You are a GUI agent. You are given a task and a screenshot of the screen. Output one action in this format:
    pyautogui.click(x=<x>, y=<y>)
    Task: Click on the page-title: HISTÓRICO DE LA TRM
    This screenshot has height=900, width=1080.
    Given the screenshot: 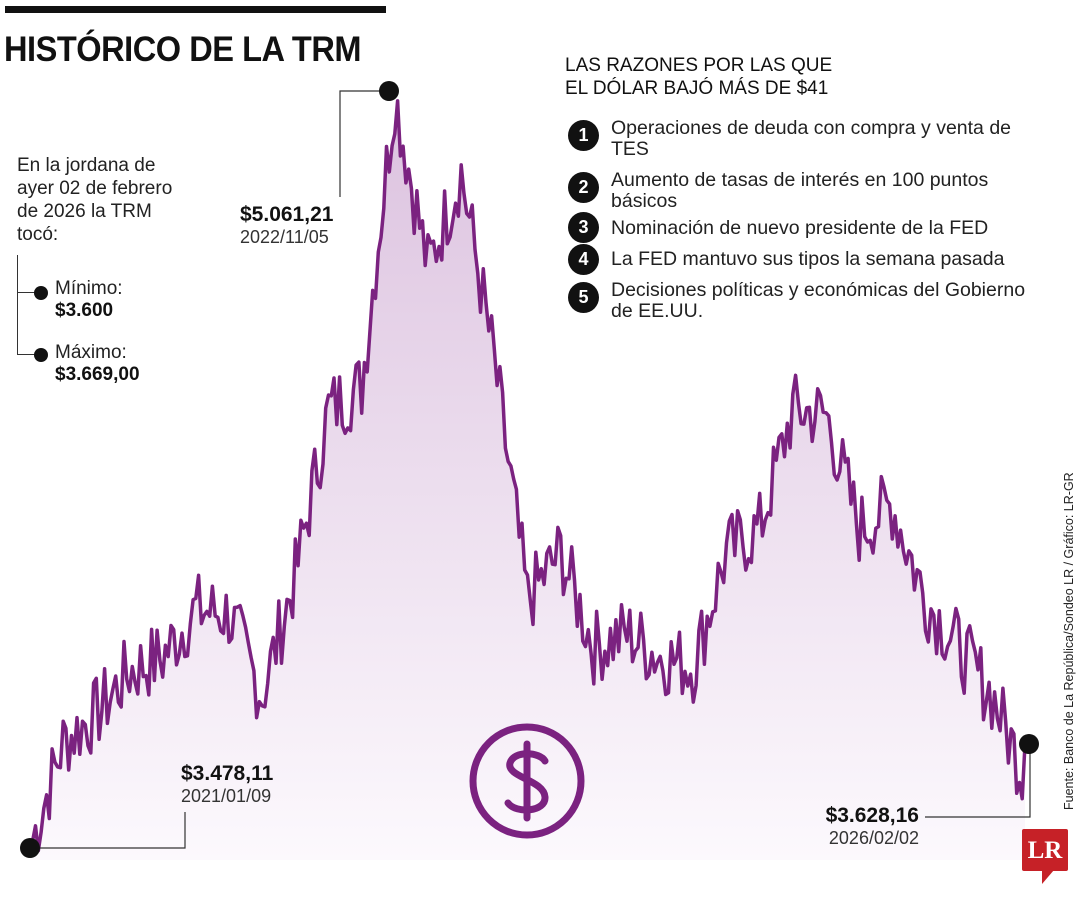 What is the action you would take?
    pyautogui.click(x=183, y=49)
    